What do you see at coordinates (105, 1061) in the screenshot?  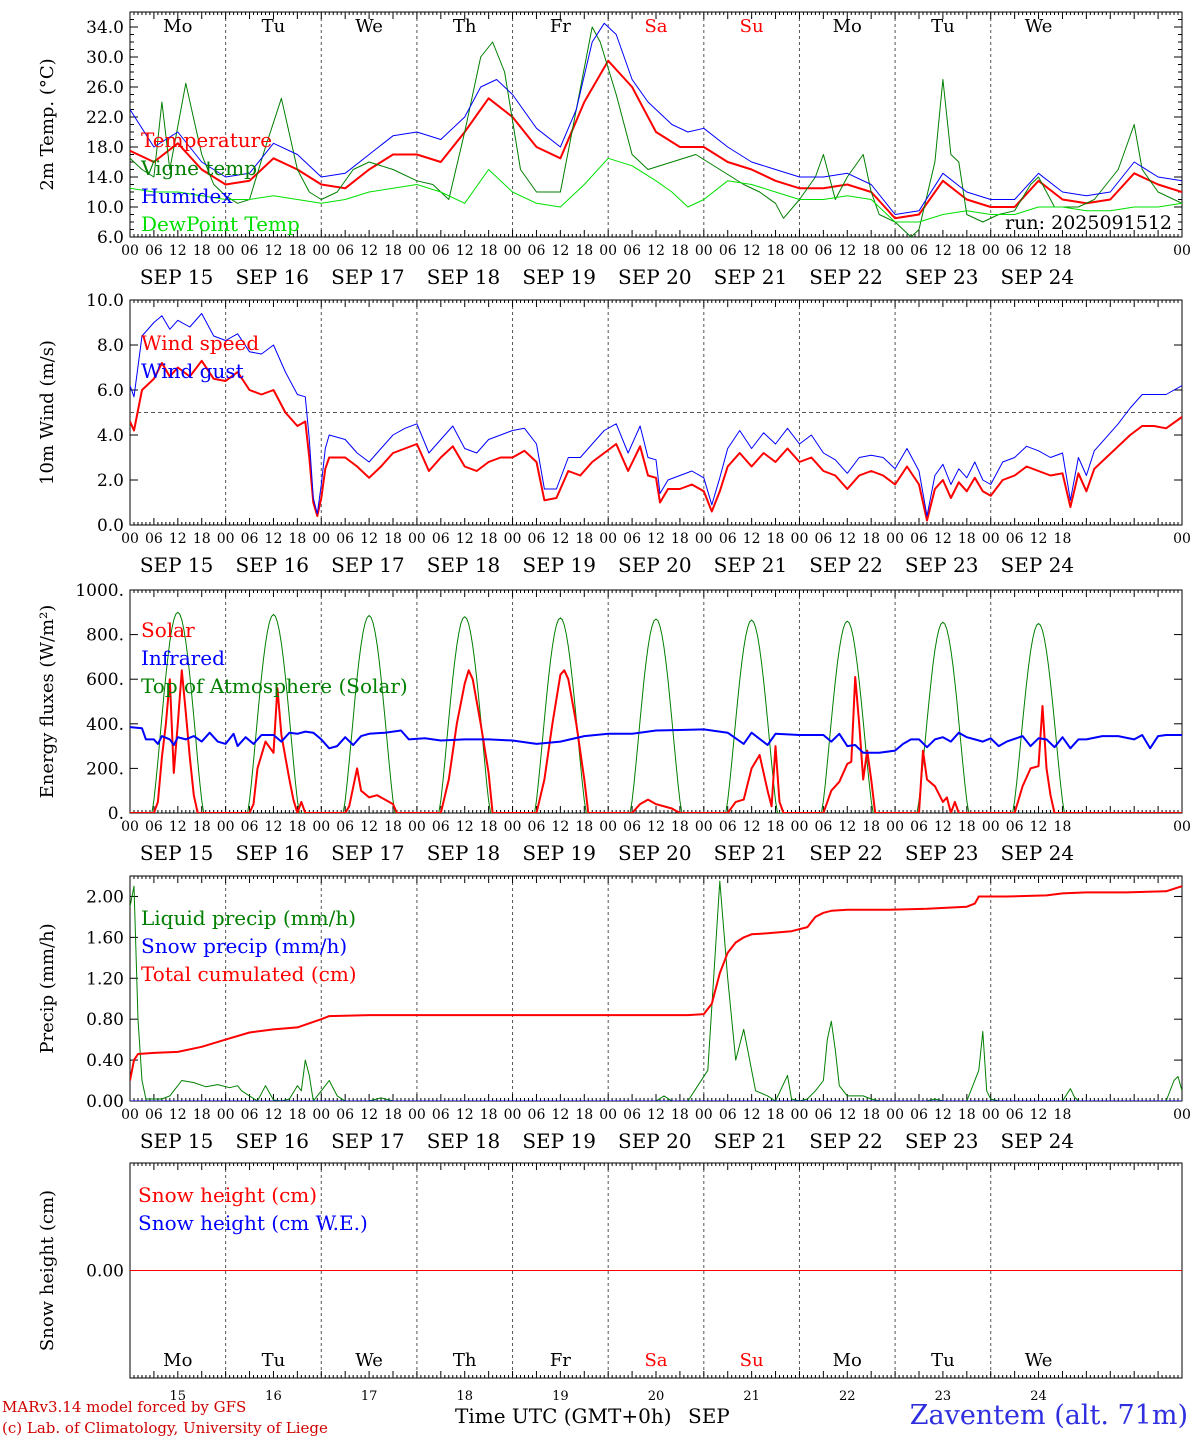 I see `y-tick-label: 0.40` at bounding box center [105, 1061].